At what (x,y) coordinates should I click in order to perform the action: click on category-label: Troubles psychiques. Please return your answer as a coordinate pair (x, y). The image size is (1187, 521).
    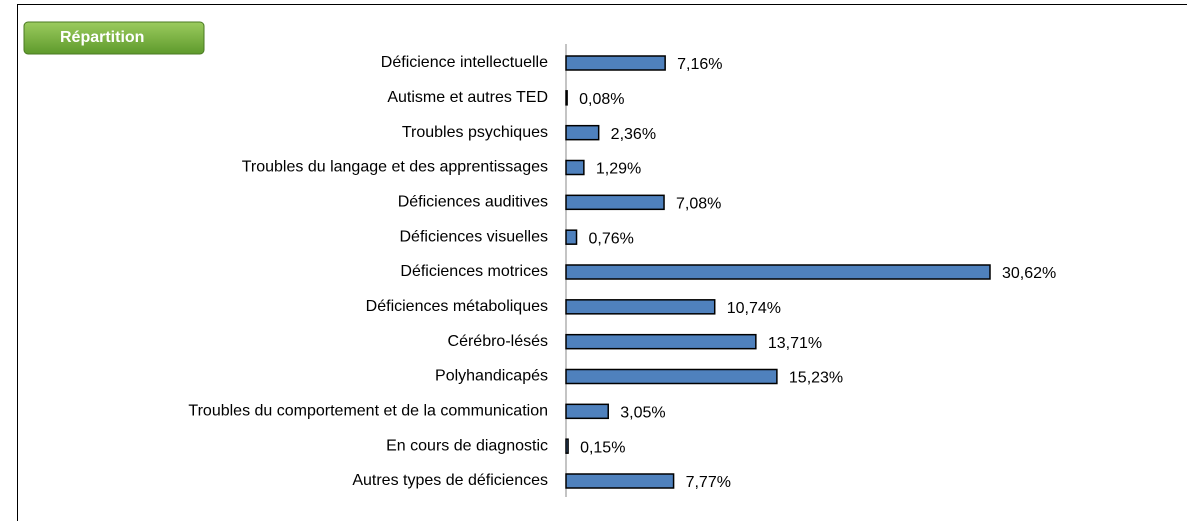
    Looking at the image, I should click on (475, 132).